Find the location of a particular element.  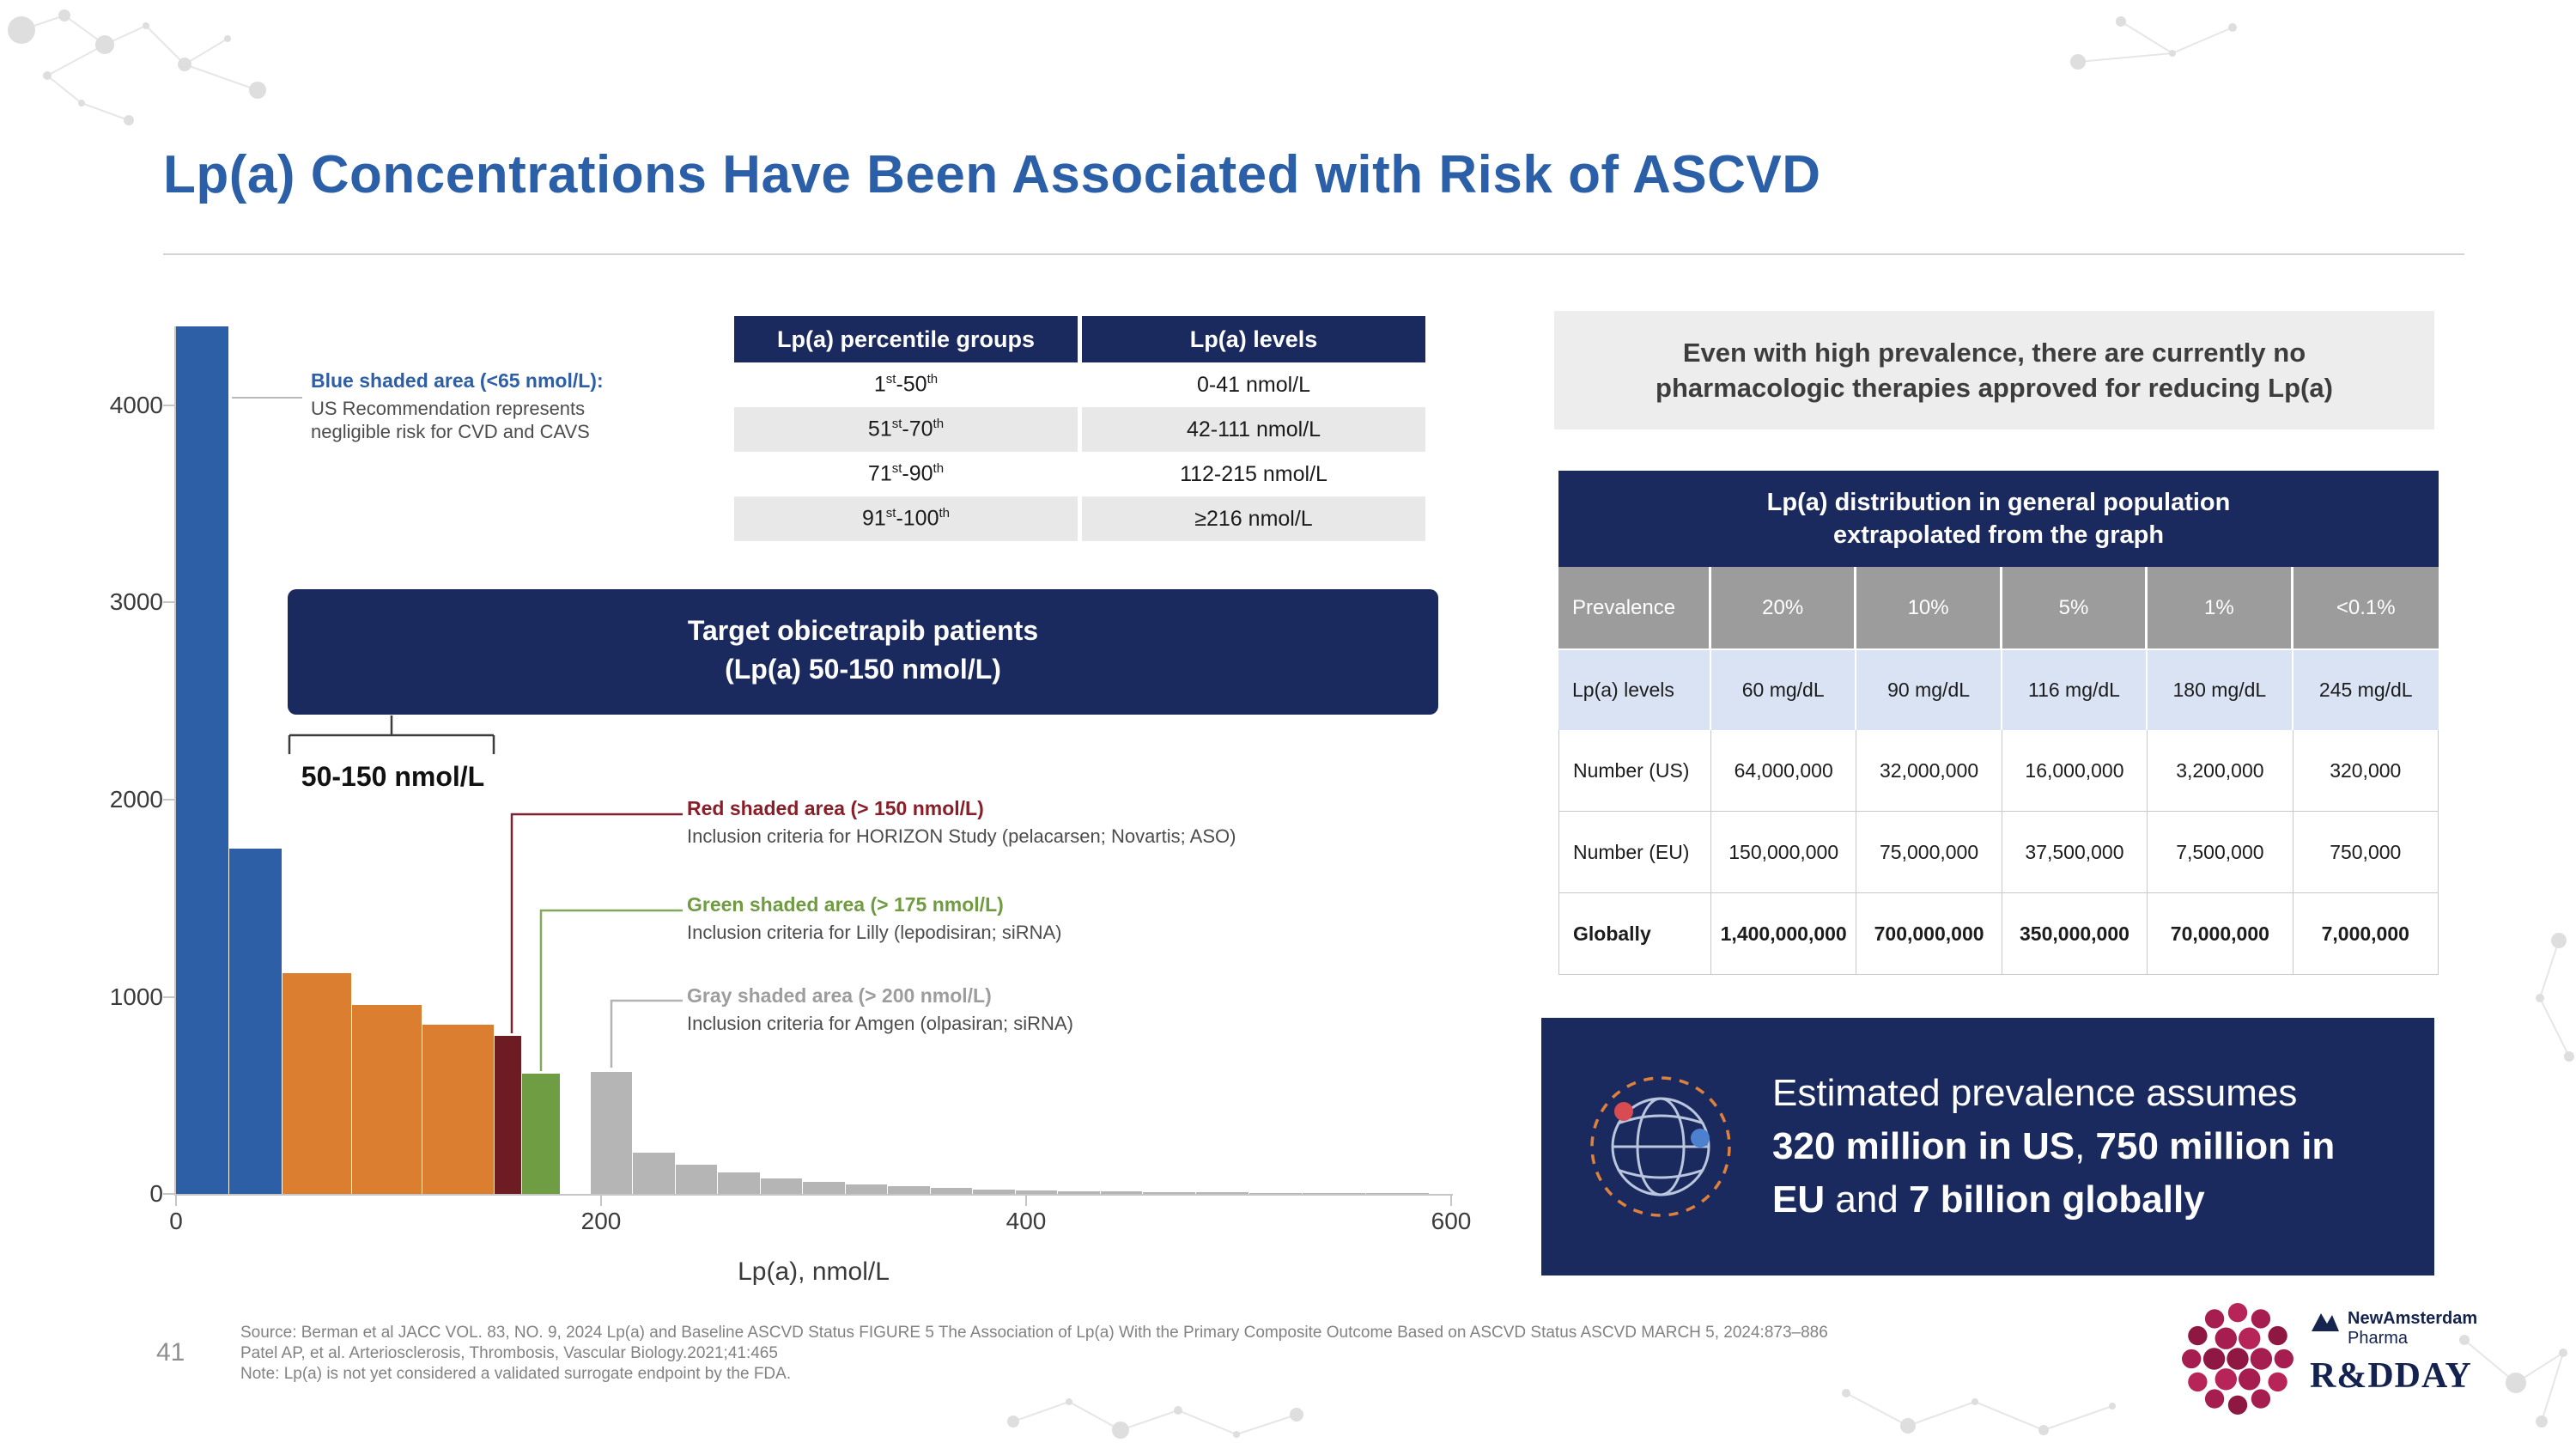

distribution-row-label: Number (US) is located at coordinates (1634, 771).